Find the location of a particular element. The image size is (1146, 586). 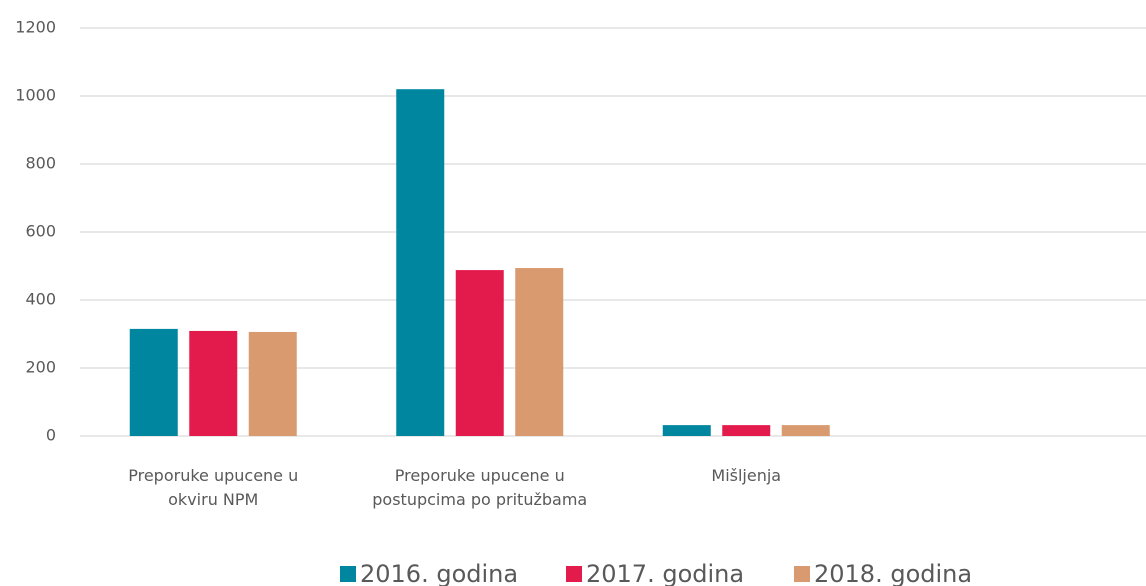

y-tick-label: 600 is located at coordinates (40, 231).